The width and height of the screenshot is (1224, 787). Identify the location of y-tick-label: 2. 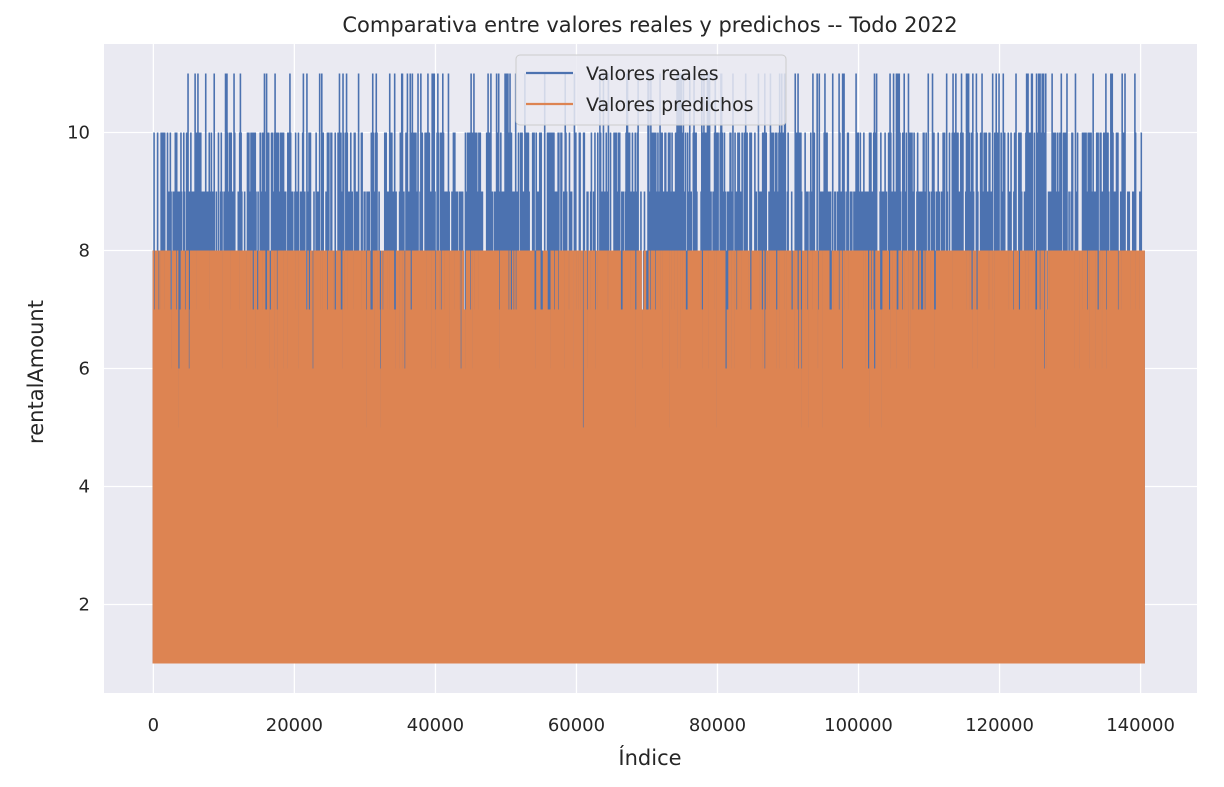
(84, 605).